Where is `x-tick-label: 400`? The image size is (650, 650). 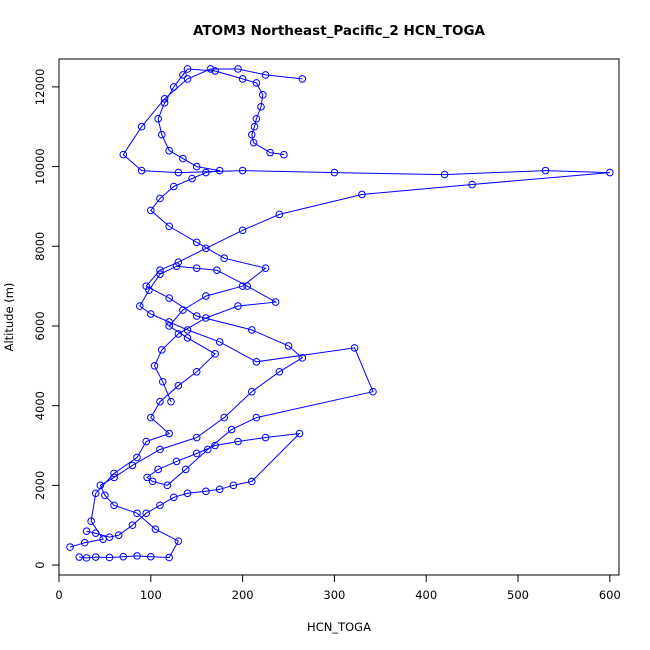 x-tick-label: 400 is located at coordinates (426, 595).